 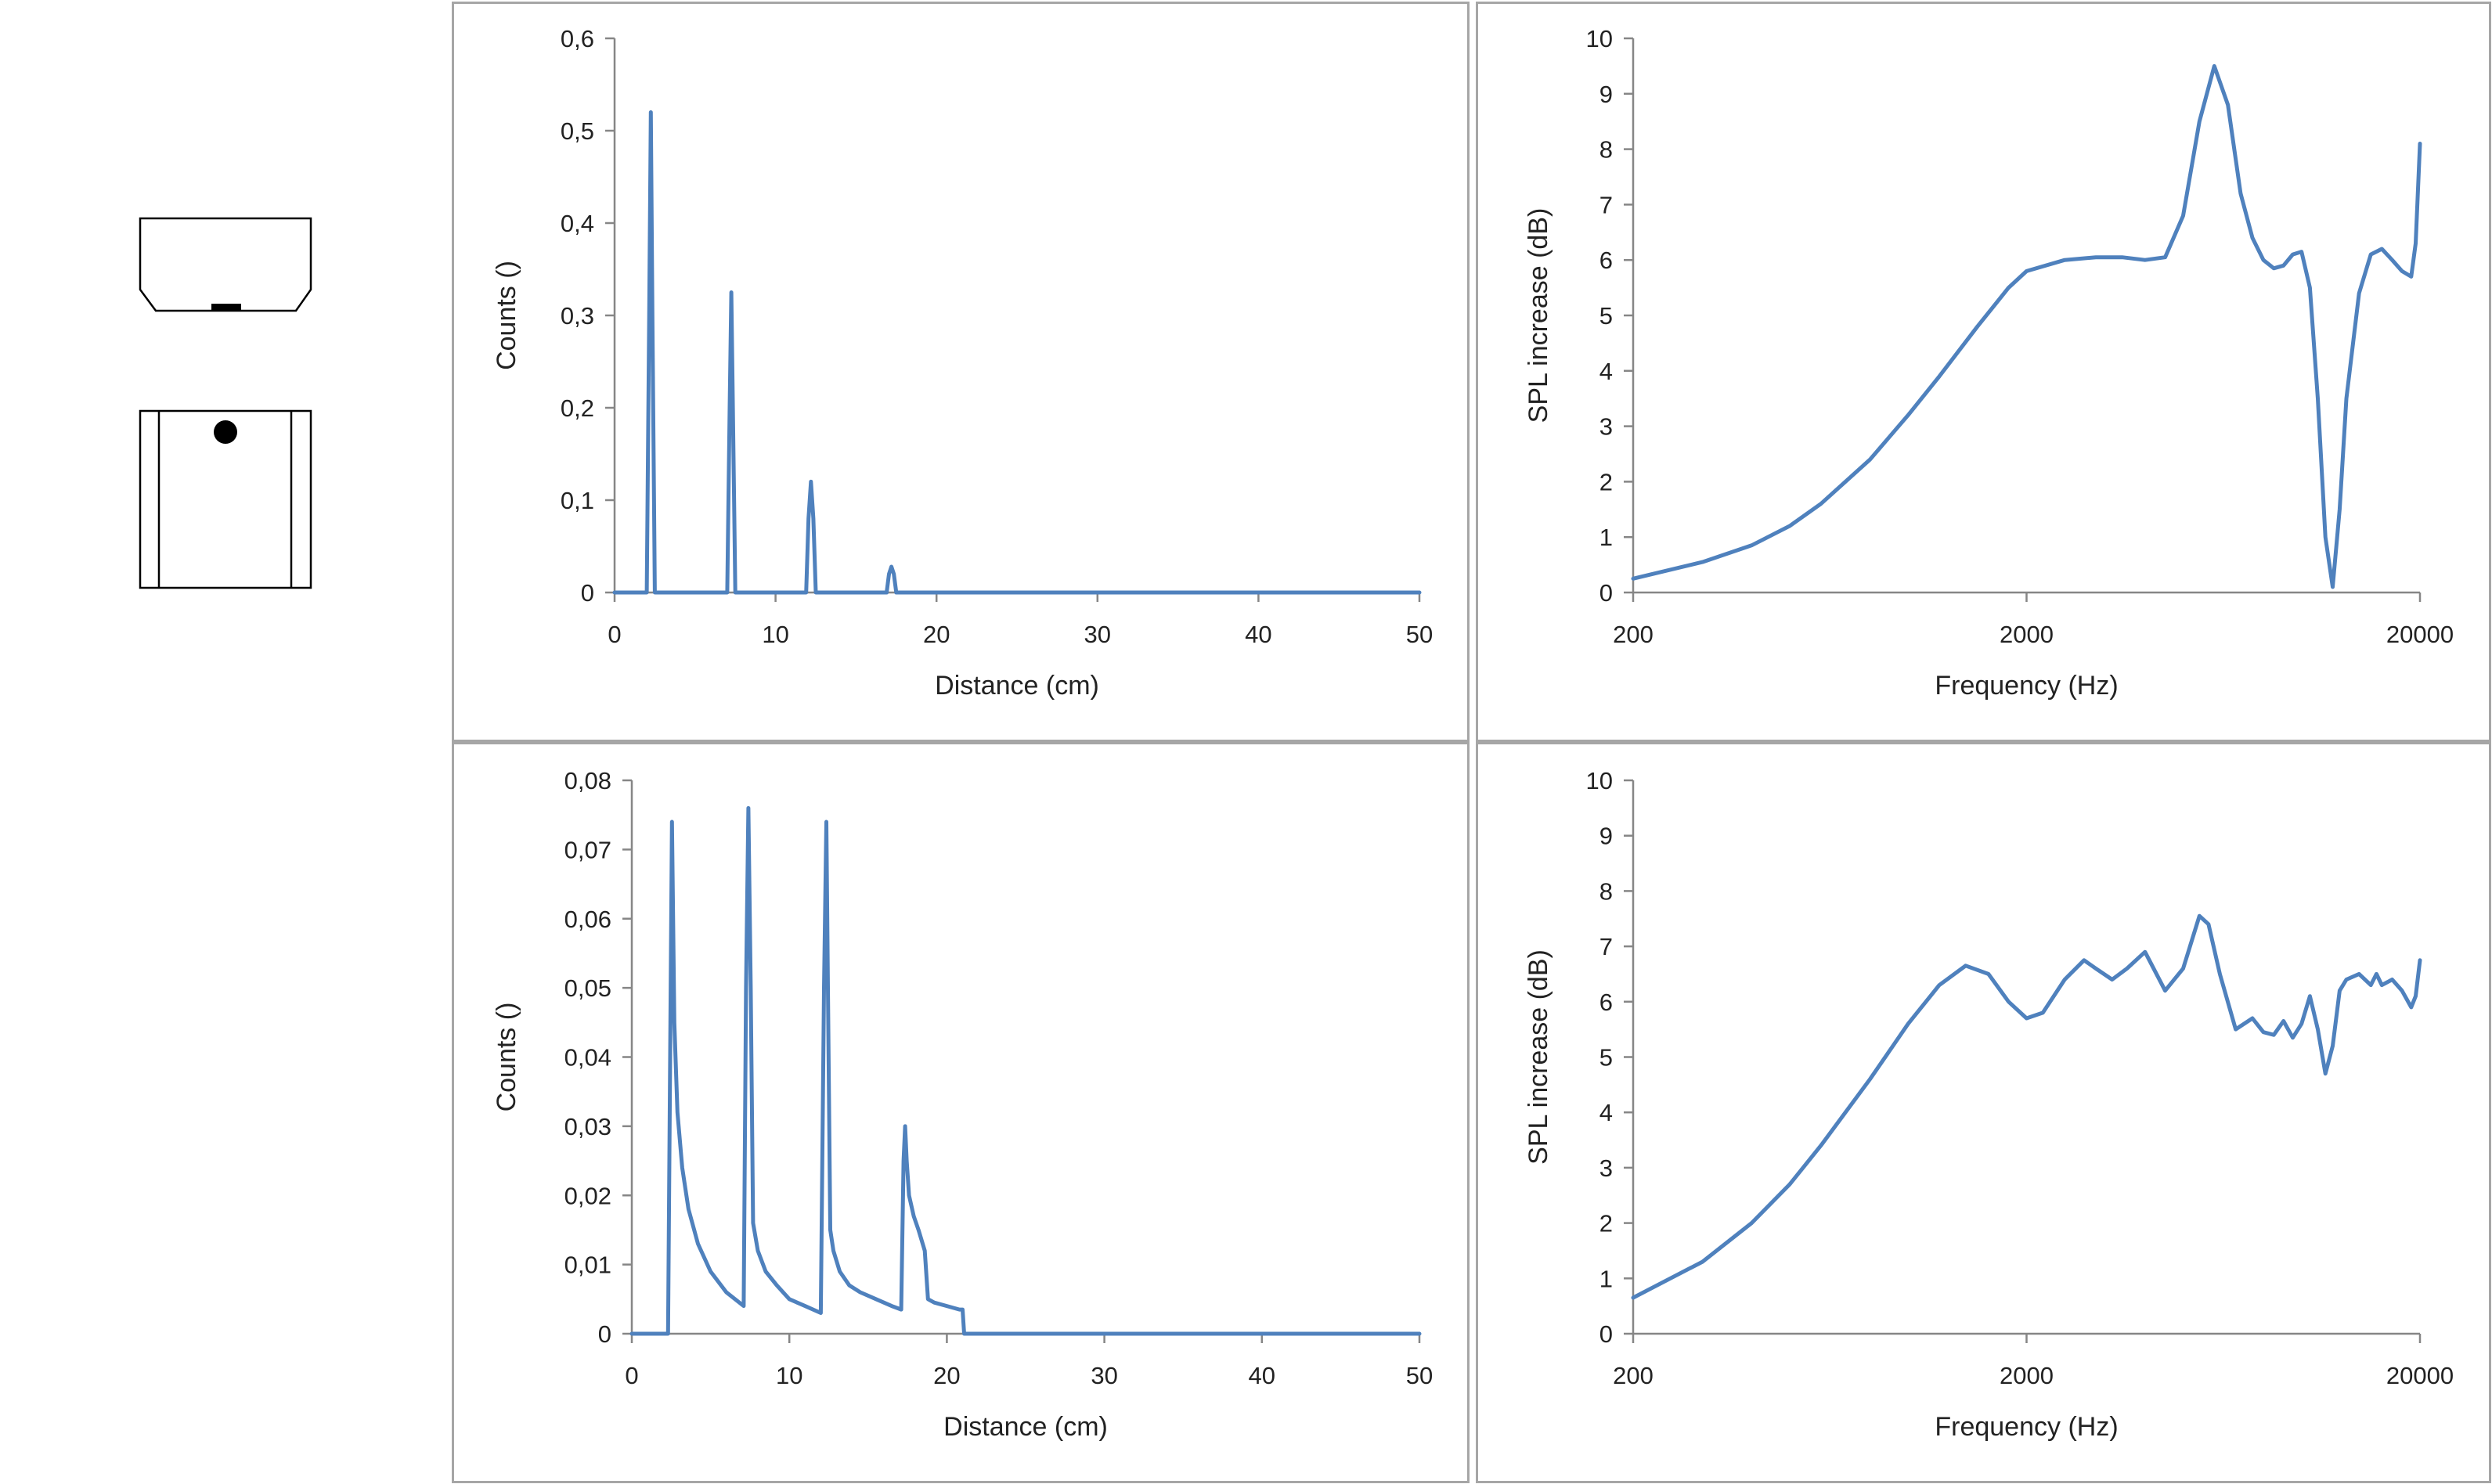 What do you see at coordinates (587, 919) in the screenshot?
I see `y-tick-label: 0,06` at bounding box center [587, 919].